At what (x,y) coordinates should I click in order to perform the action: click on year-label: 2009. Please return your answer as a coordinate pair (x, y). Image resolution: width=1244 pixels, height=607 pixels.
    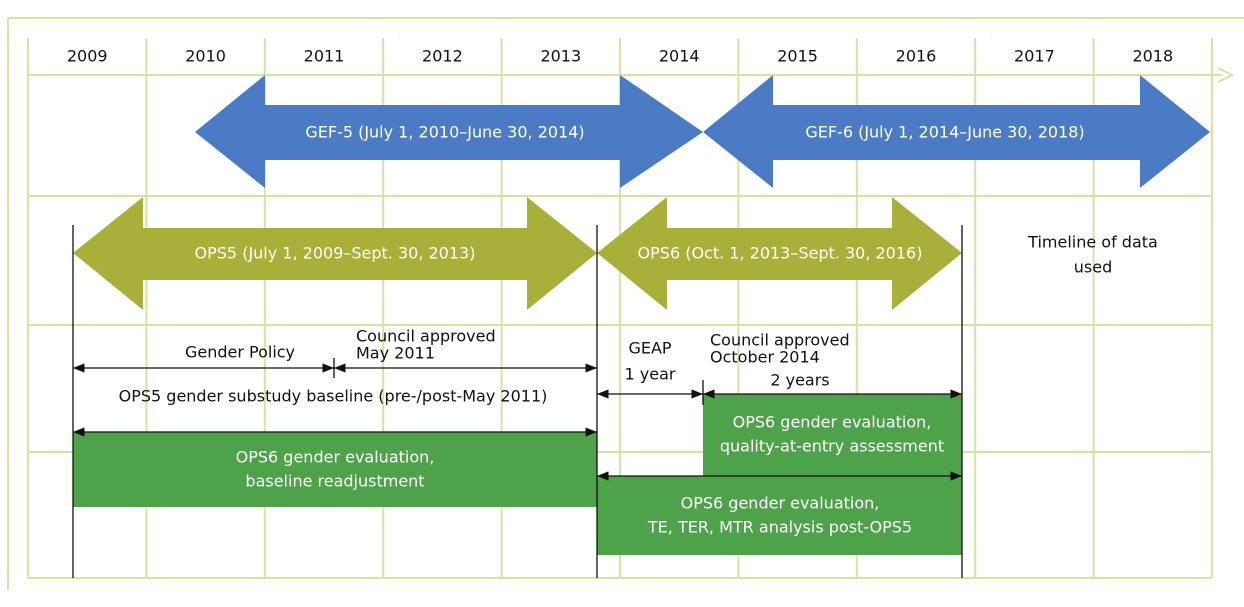
    Looking at the image, I should click on (87, 56).